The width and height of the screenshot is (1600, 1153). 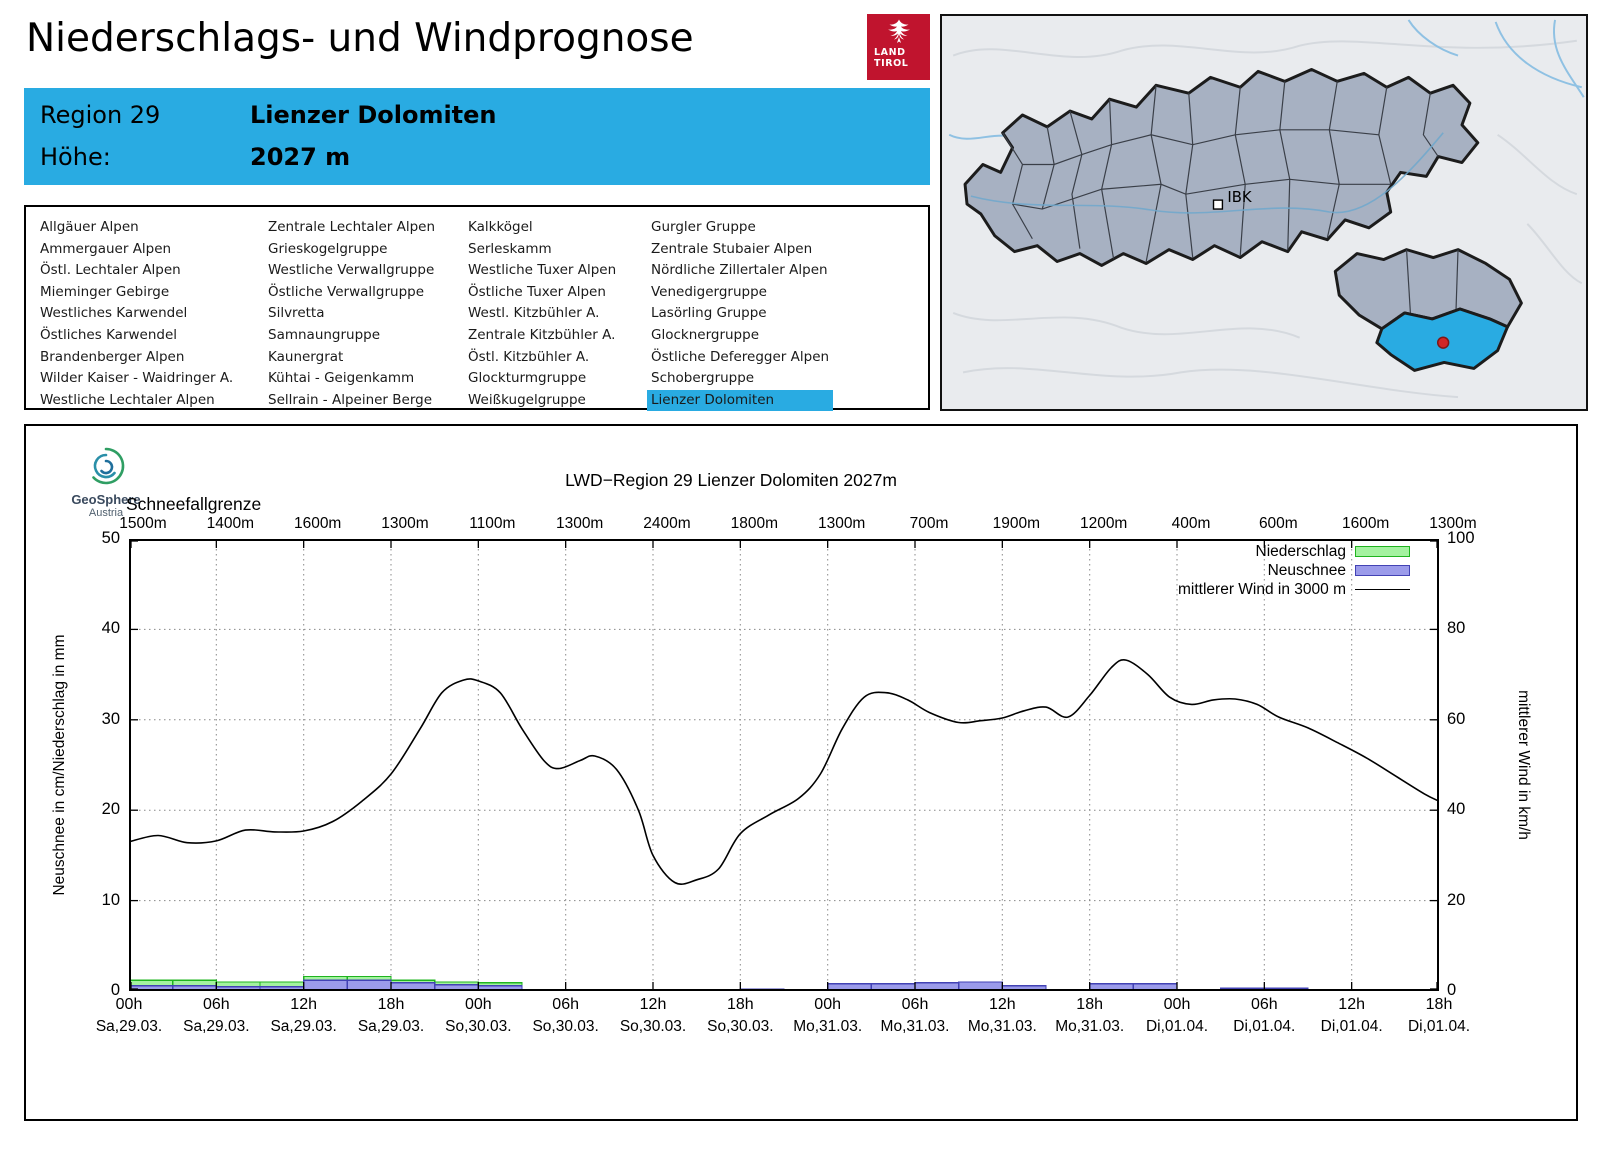 What do you see at coordinates (108, 466) in the screenshot?
I see `geosphere-swirl-icon` at bounding box center [108, 466].